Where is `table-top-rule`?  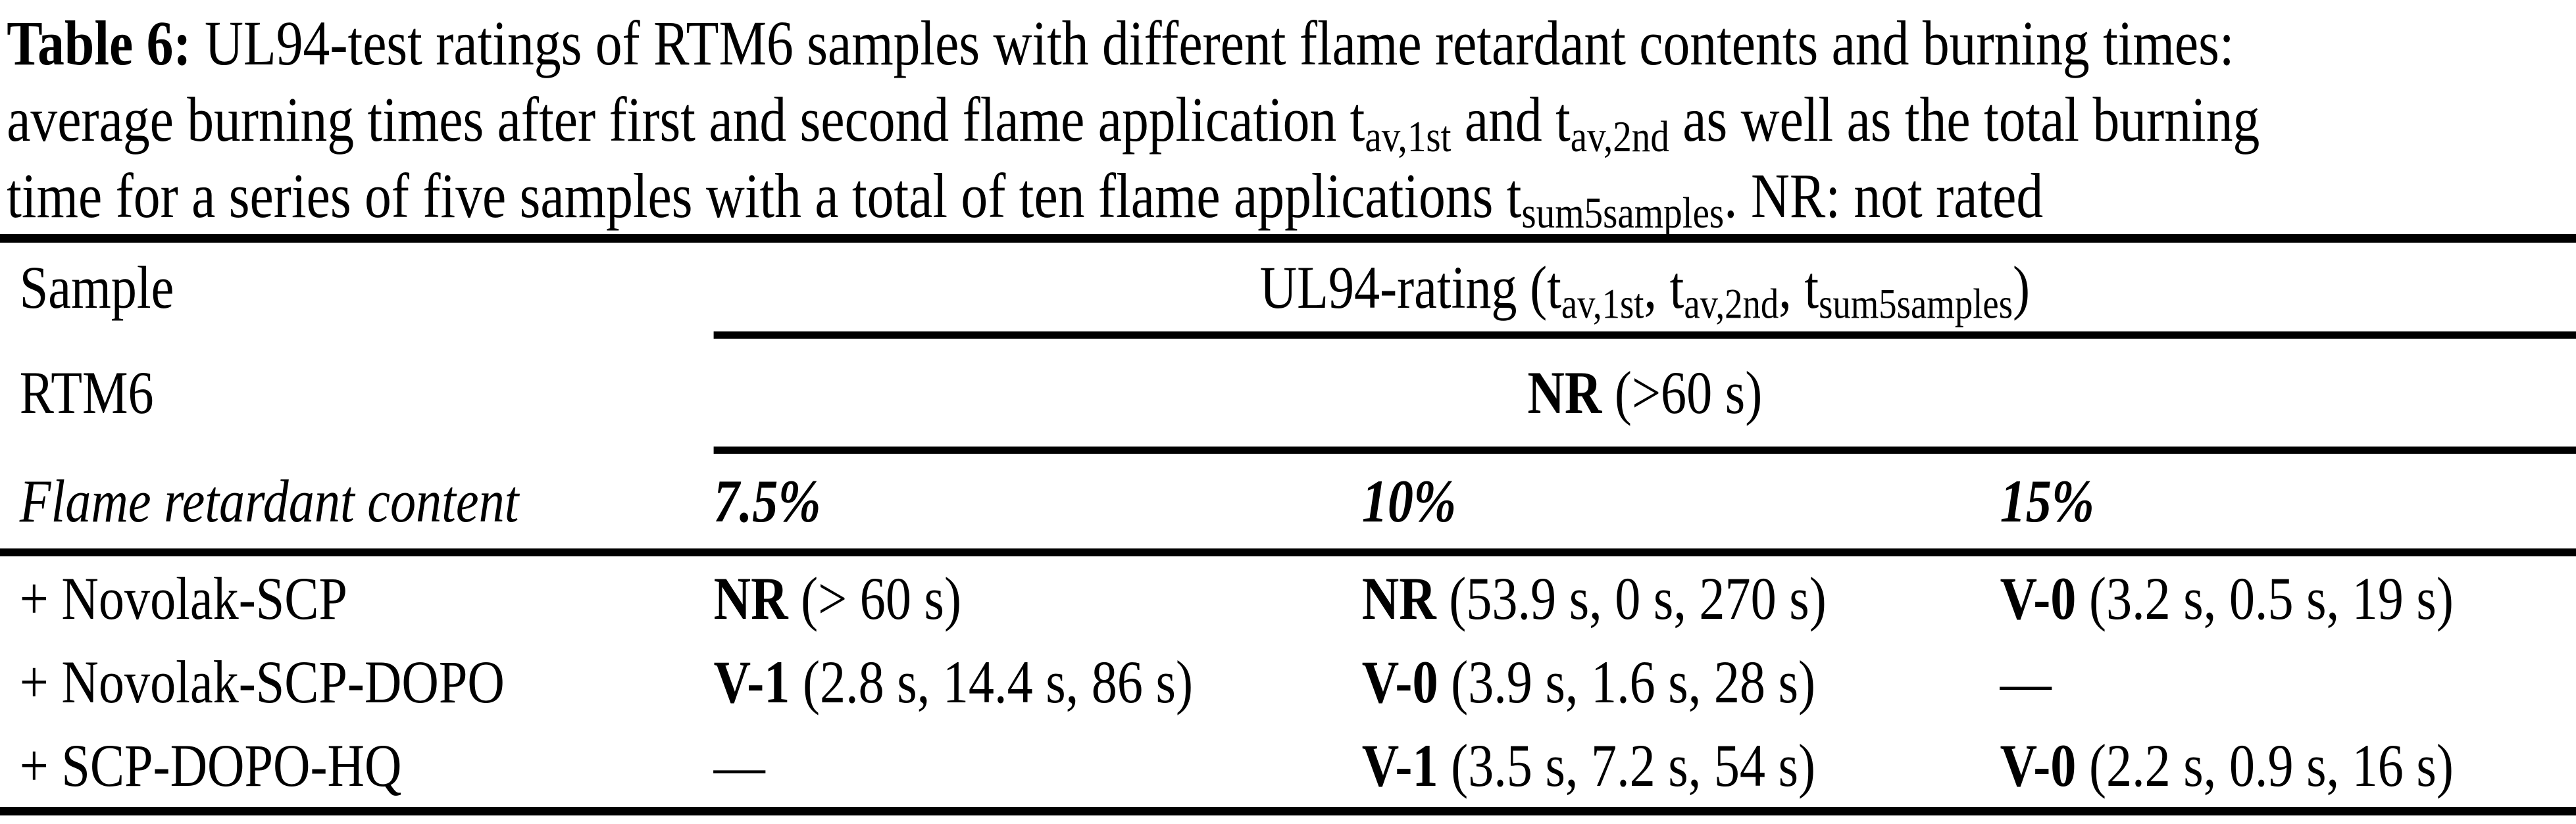
table-top-rule is located at coordinates (1288, 238).